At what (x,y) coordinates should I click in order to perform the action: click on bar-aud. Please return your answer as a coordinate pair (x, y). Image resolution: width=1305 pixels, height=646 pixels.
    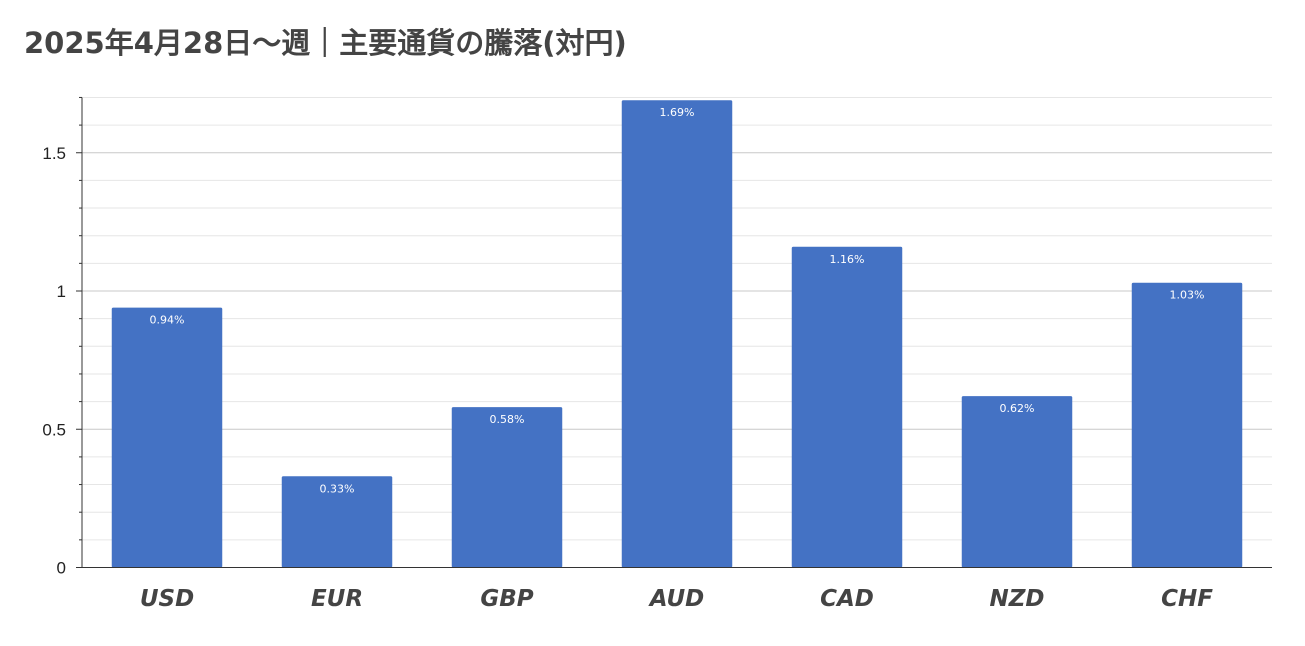
    Looking at the image, I should click on (677, 334).